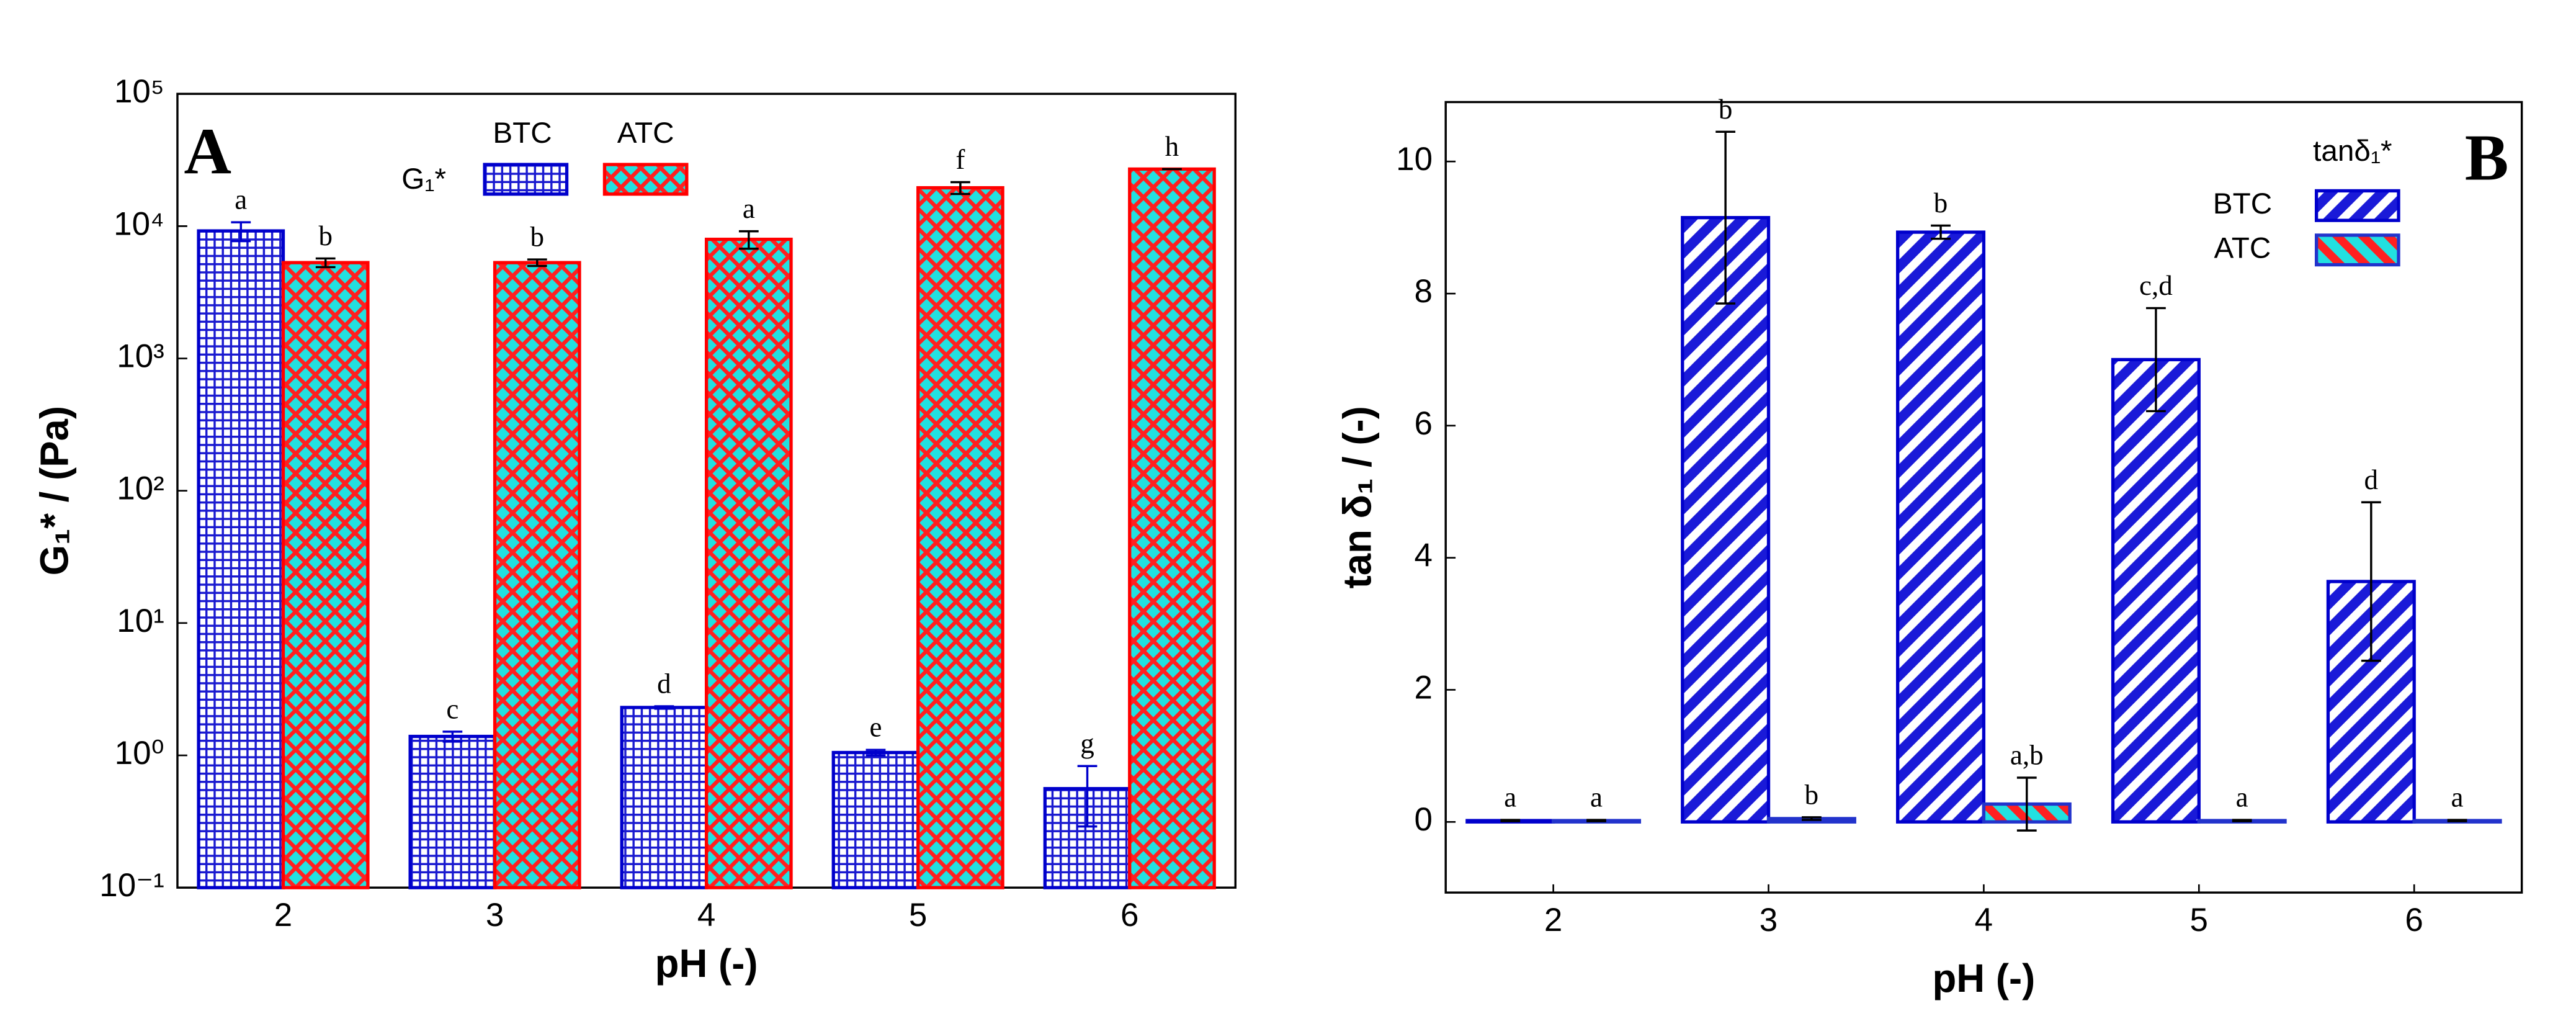 This screenshot has width=2576, height=1016. What do you see at coordinates (2027, 755) in the screenshot?
I see `data-label: a,b` at bounding box center [2027, 755].